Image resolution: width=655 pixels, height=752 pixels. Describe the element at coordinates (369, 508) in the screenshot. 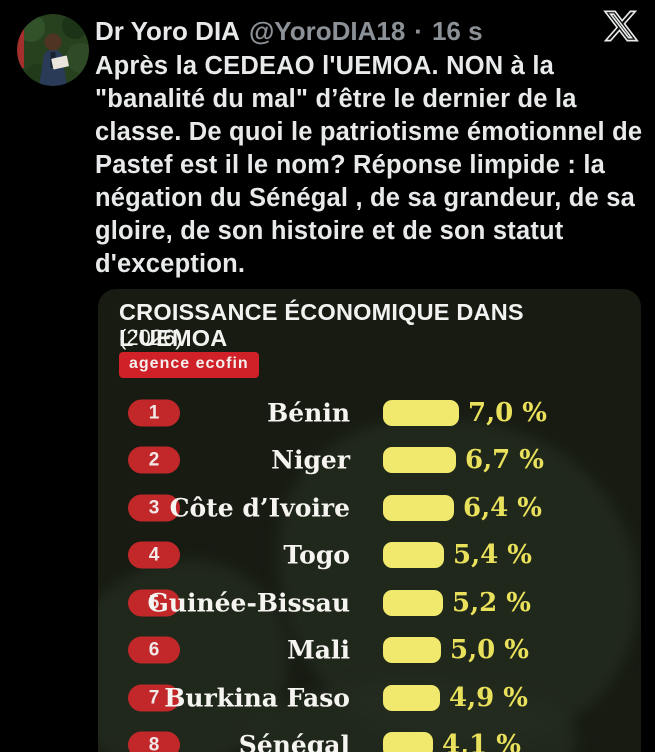

I see `chart-row: 3 Côte d’Ivoire 6,4 %` at that location.